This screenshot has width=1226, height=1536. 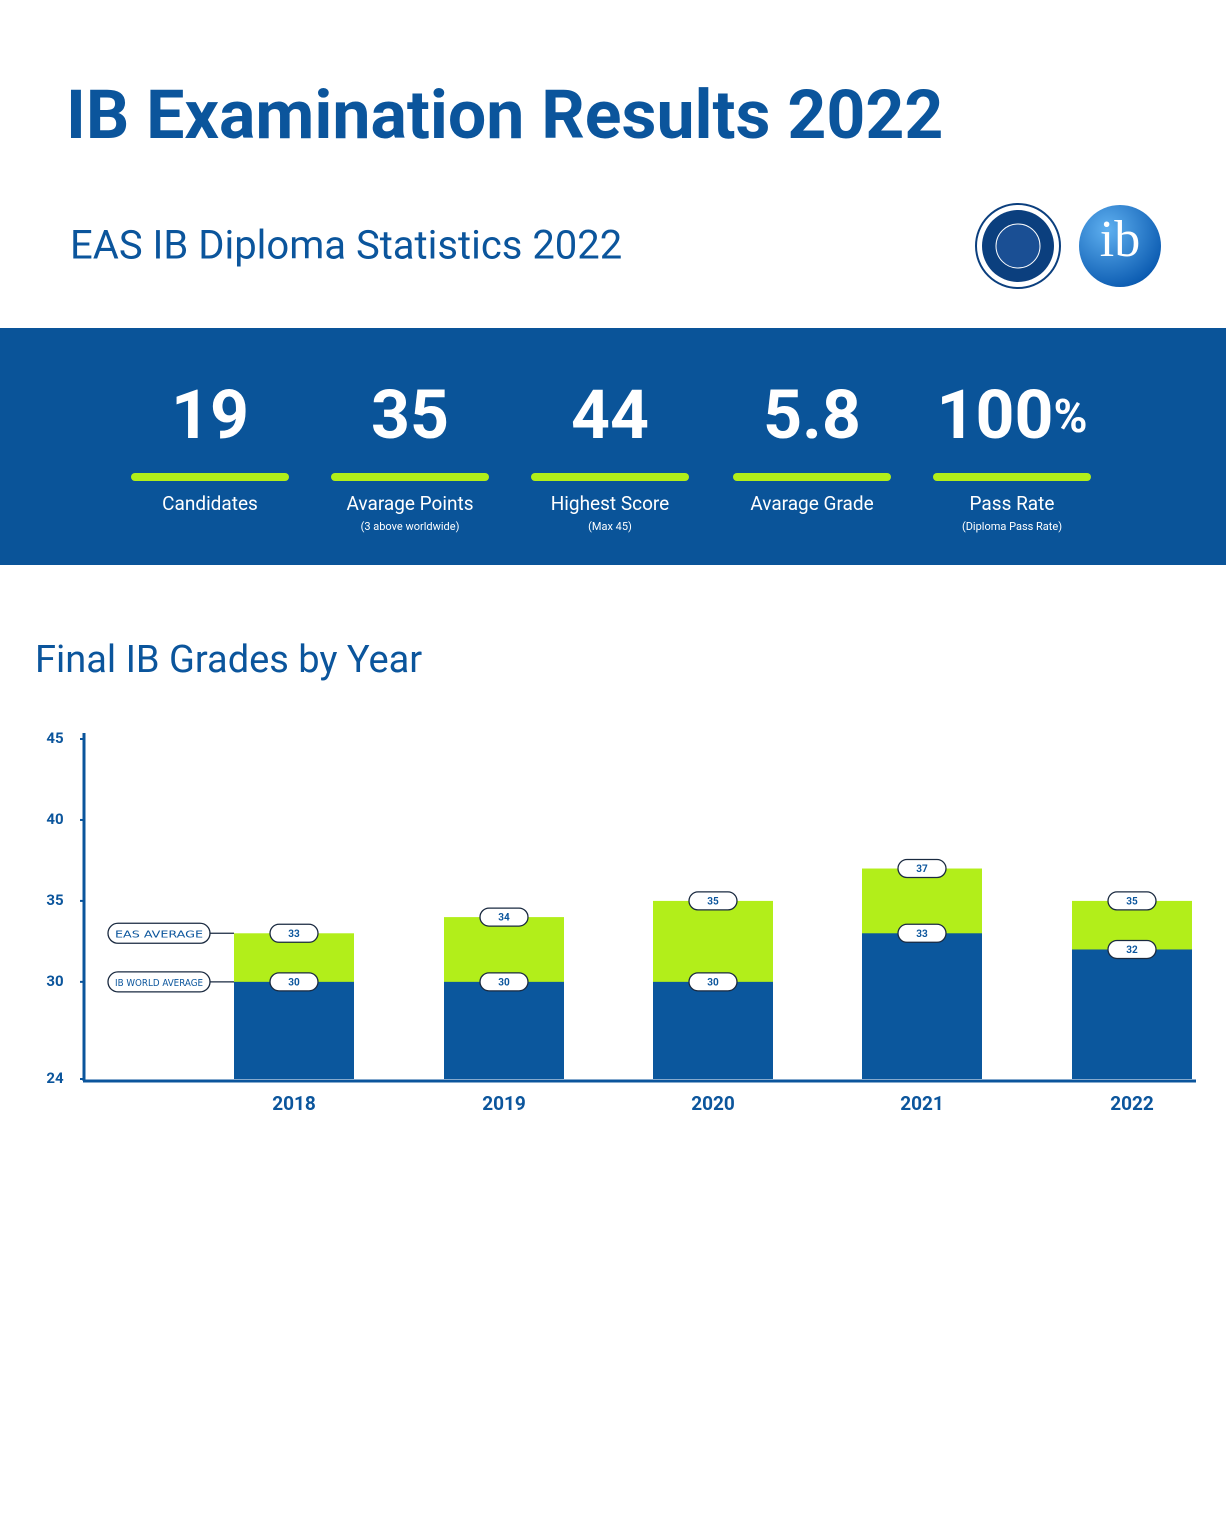 I want to click on stat-value: 5.8, so click(x=812, y=415).